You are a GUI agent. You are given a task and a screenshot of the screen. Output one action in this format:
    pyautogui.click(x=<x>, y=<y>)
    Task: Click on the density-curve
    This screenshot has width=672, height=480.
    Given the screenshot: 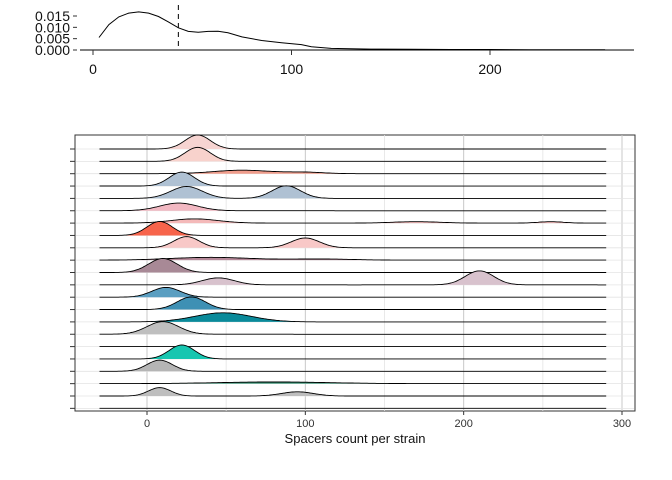 What is the action you would take?
    pyautogui.click(x=352, y=31)
    